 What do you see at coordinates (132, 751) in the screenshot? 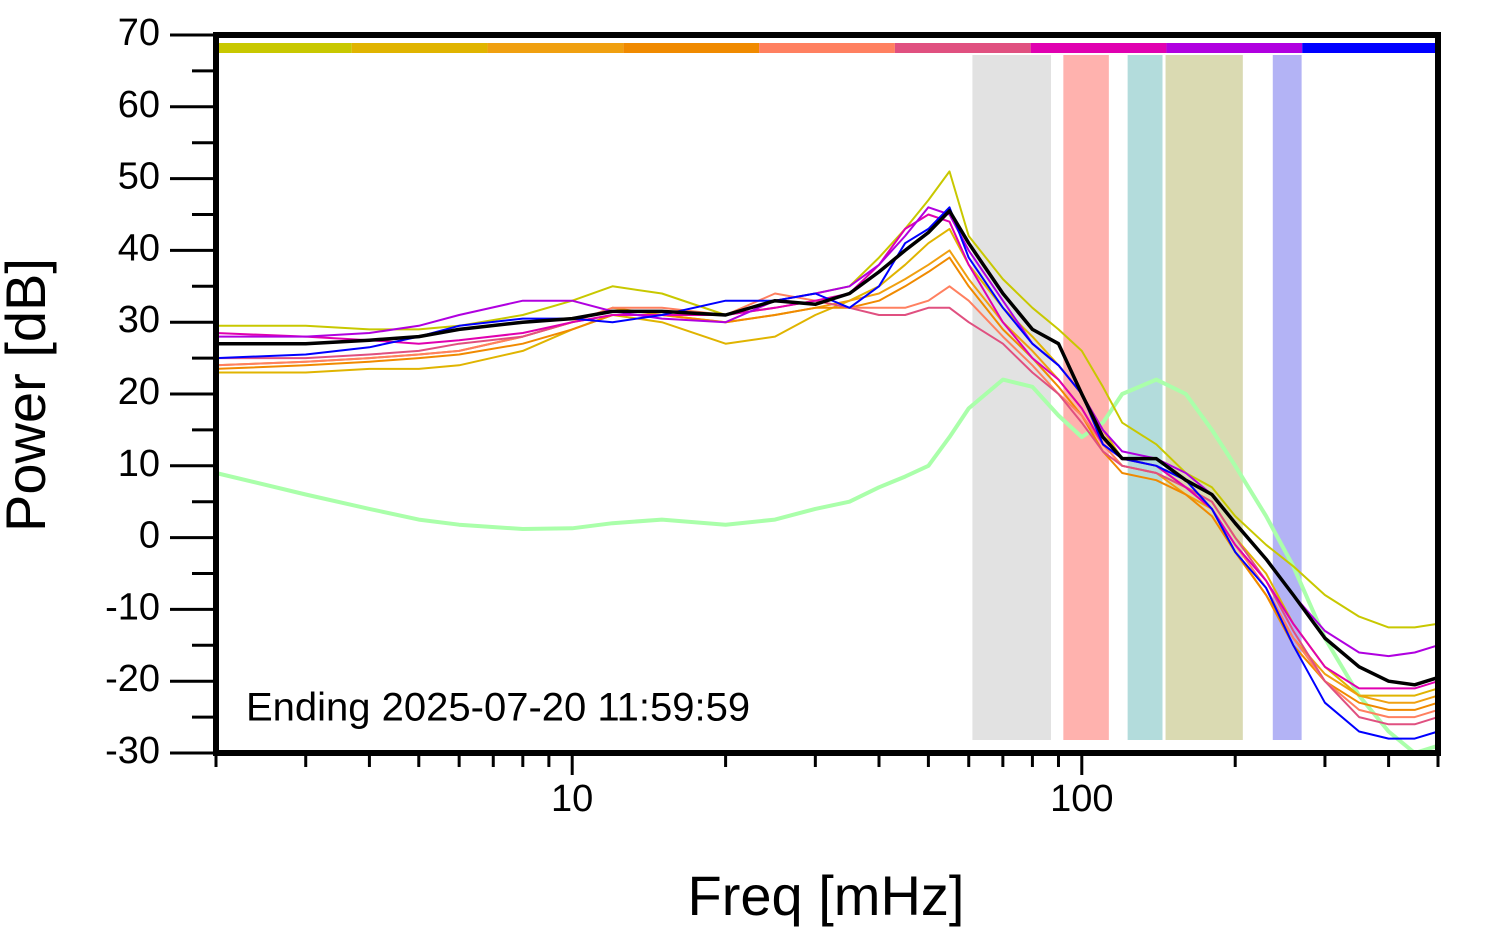
I see `y-tick-label: -30` at bounding box center [132, 751].